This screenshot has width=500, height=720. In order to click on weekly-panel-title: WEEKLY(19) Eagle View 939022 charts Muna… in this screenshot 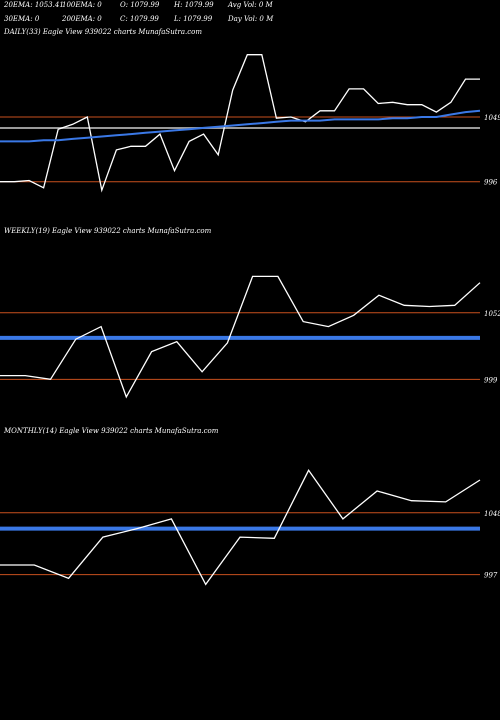, I will do `click(108, 231)`.